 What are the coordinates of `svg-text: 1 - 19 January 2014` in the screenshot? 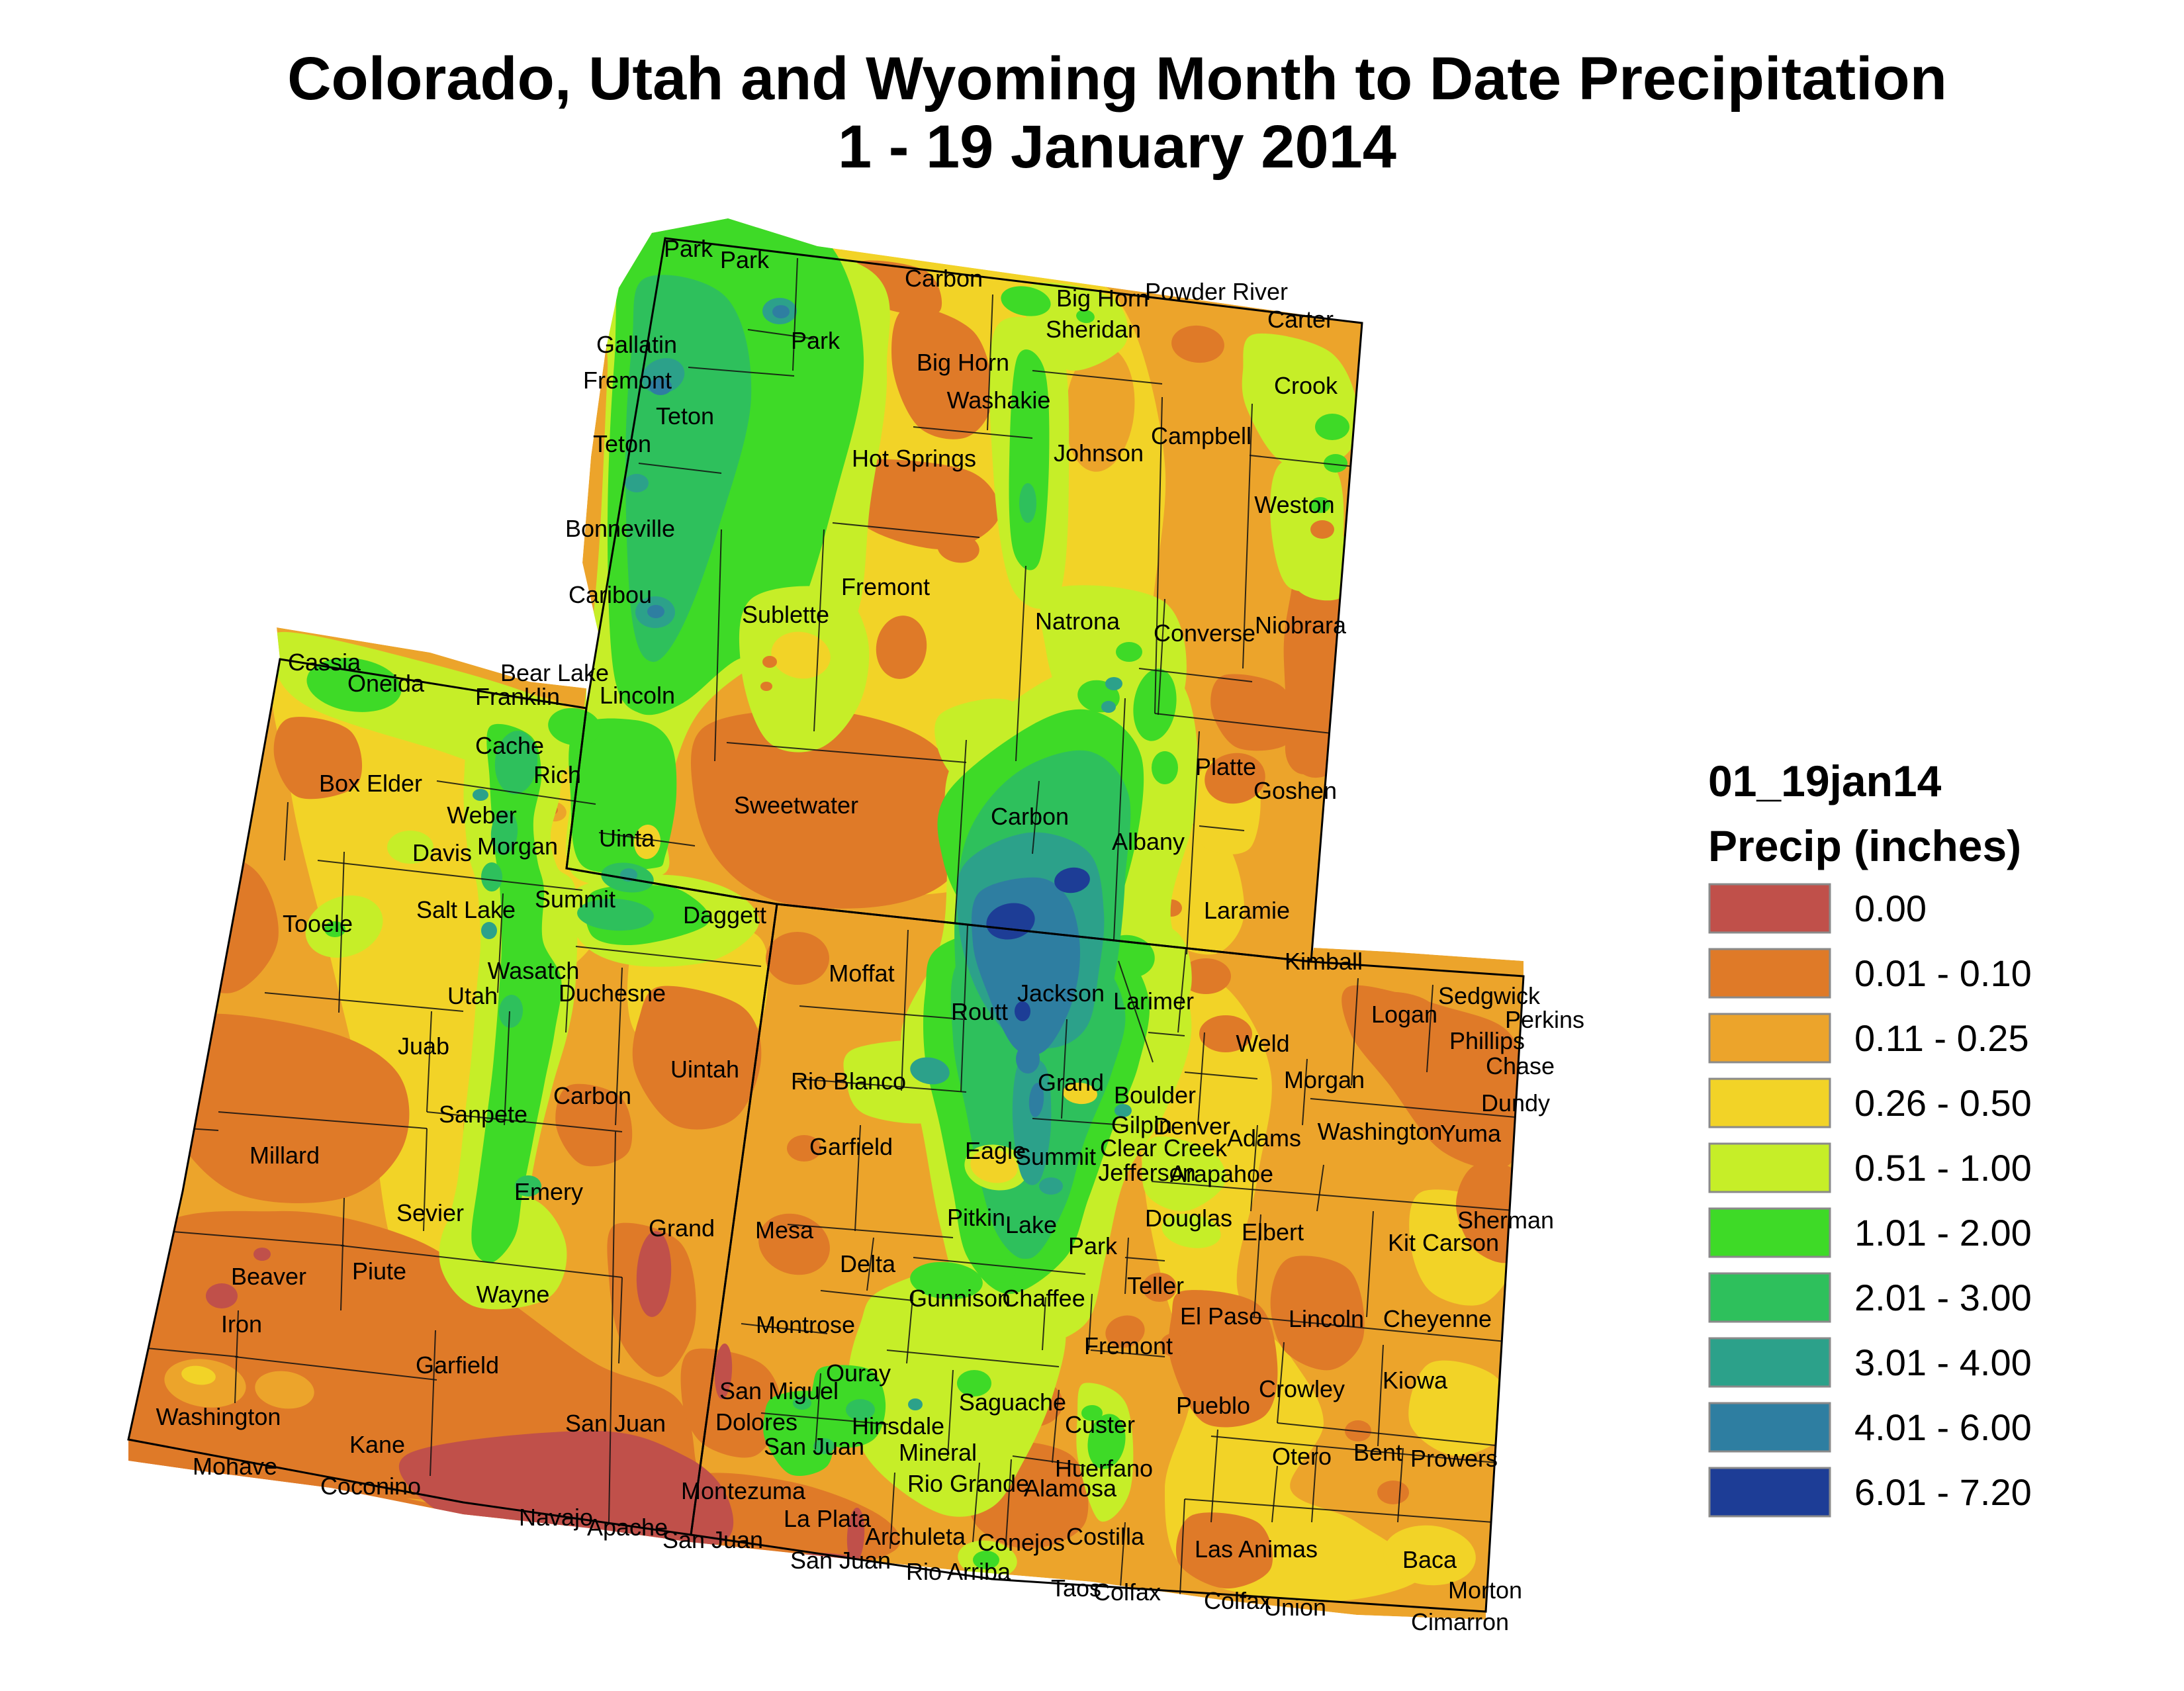 It's located at (1117, 147).